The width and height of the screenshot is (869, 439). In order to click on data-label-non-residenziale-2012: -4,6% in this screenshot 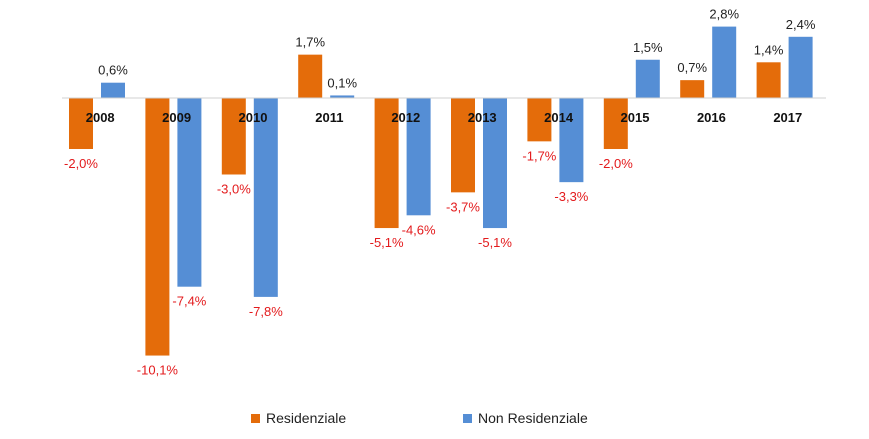, I will do `click(419, 229)`.